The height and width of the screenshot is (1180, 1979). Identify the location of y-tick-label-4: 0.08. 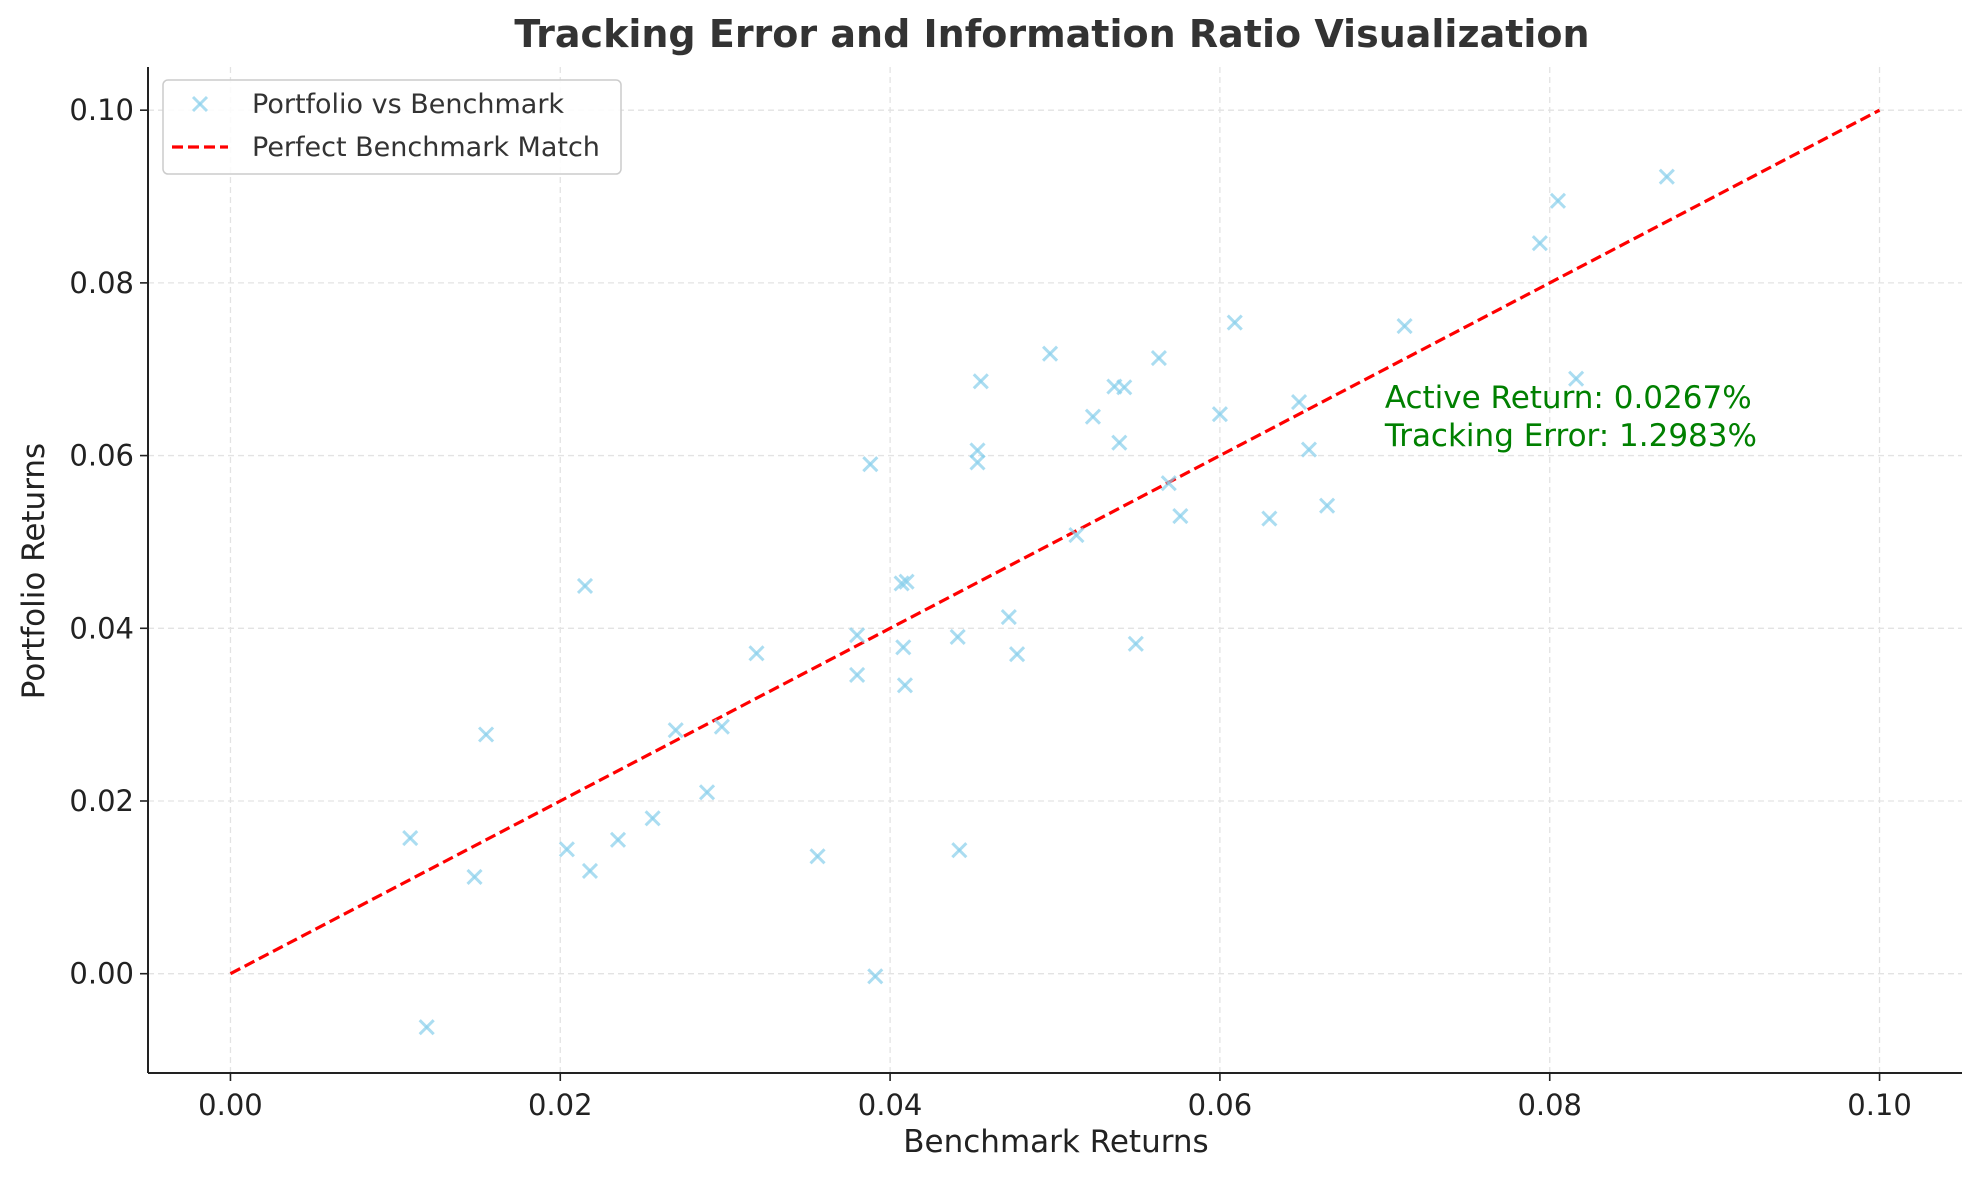
(101, 283).